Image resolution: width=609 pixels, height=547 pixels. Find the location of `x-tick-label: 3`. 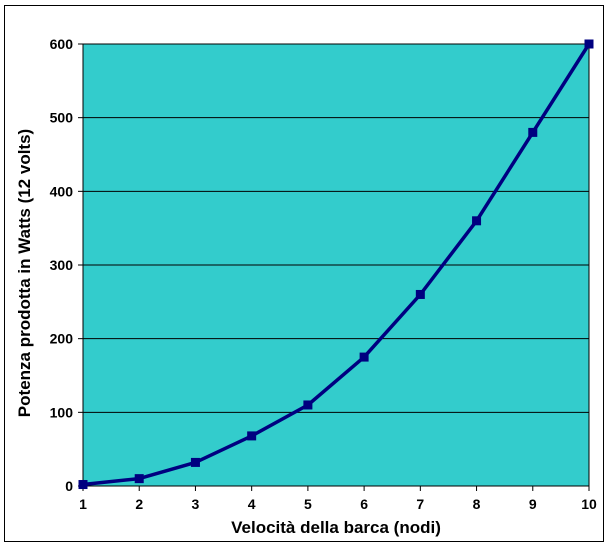

x-tick-label: 3 is located at coordinates (196, 504).